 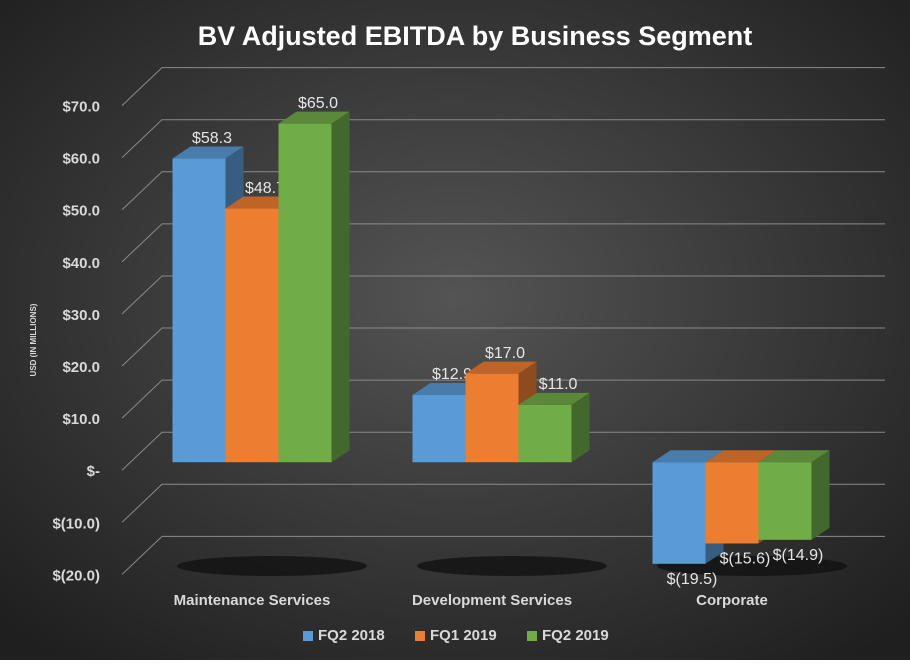 What do you see at coordinates (81, 211) in the screenshot?
I see `y-tick-label: $50.0` at bounding box center [81, 211].